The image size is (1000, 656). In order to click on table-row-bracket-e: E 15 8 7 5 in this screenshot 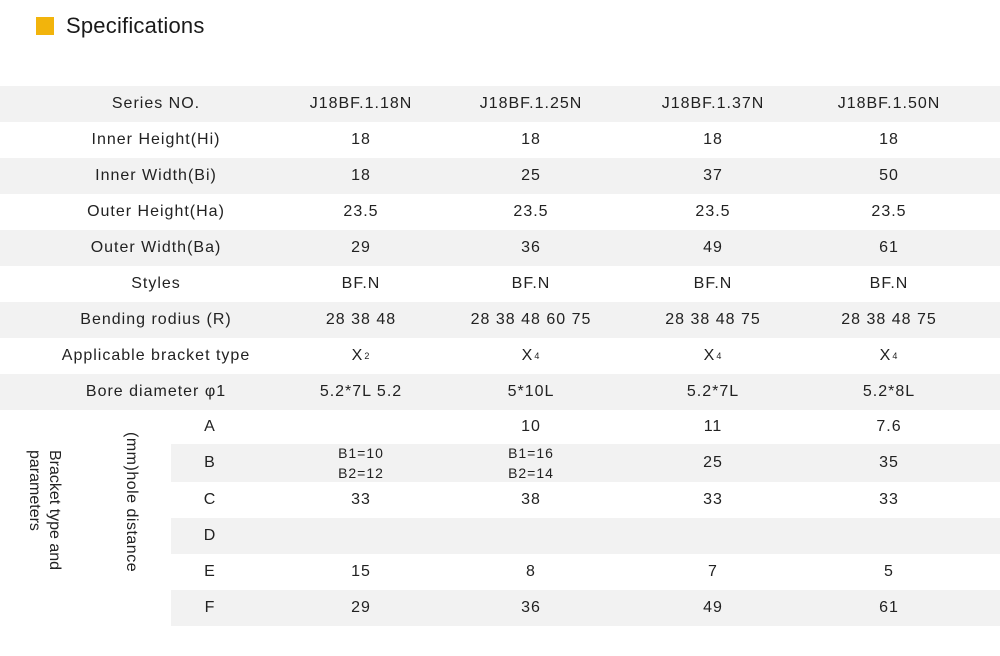, I will do `click(585, 572)`.